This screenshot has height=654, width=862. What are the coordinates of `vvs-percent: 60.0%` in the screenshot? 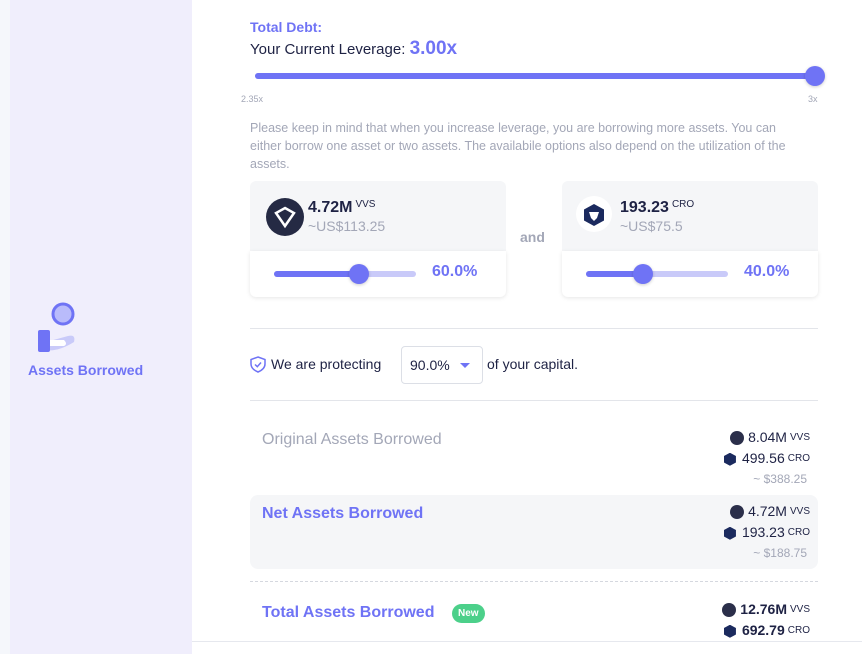 It's located at (455, 271).